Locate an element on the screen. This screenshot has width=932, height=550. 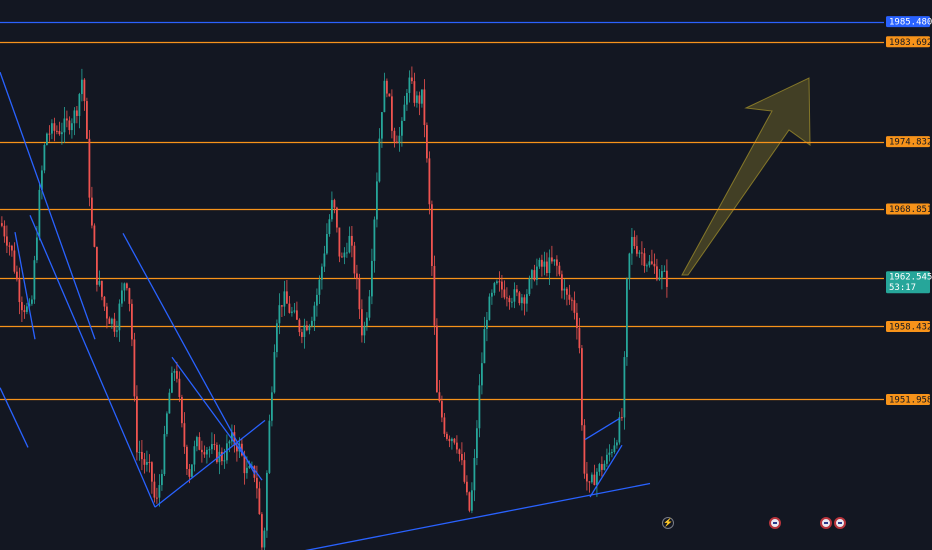
level-price-label: 1974.832 is located at coordinates (910, 143).